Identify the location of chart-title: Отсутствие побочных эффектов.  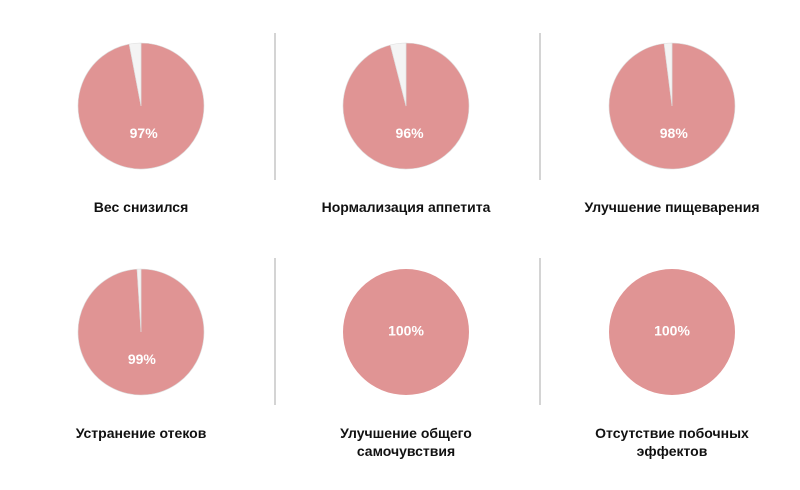
(672, 442).